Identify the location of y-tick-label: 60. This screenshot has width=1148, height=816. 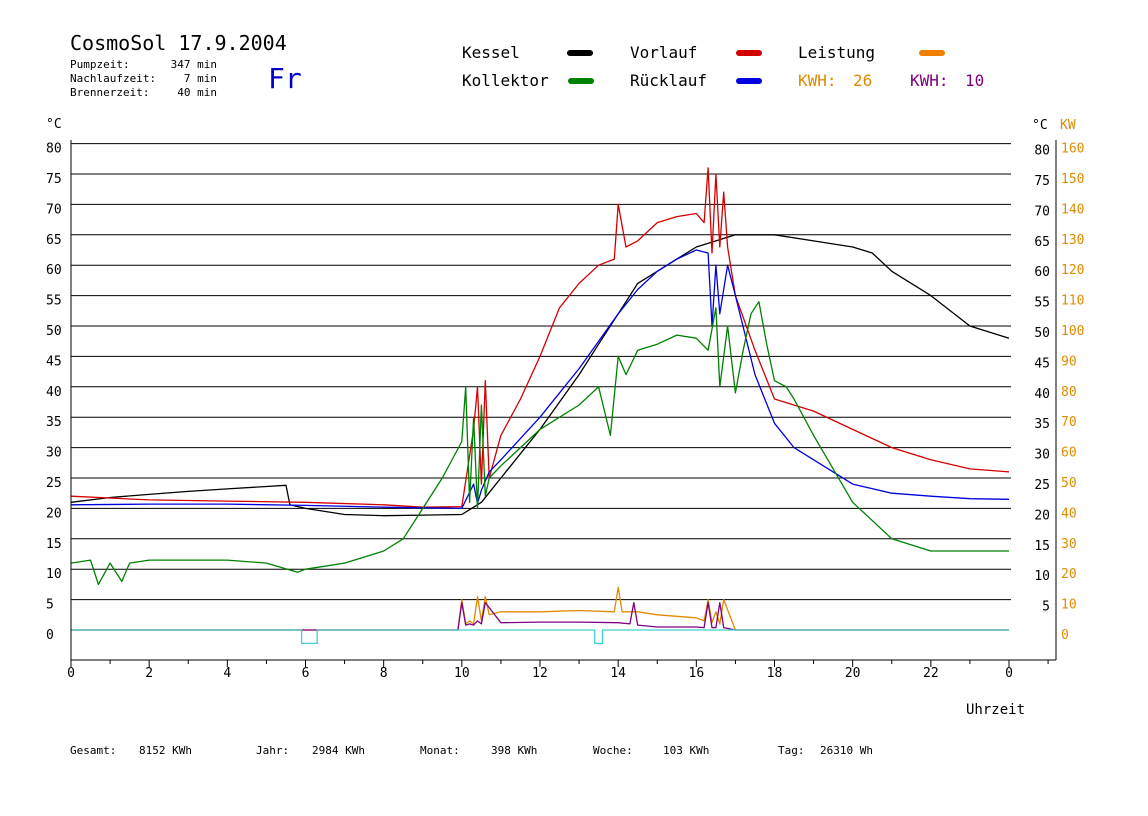
(54, 270).